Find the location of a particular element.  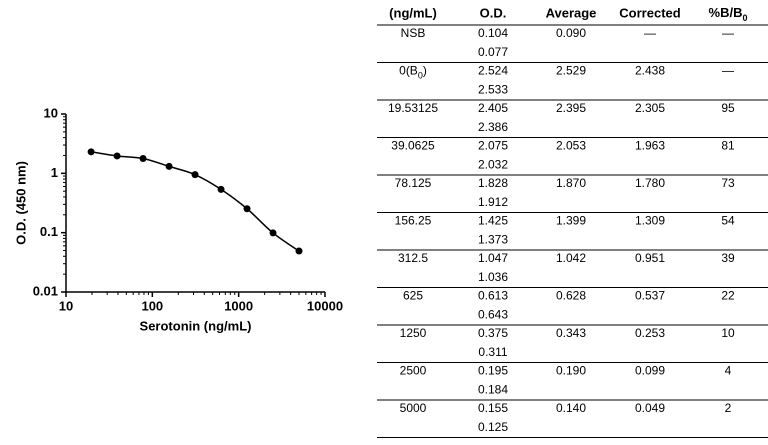

percent-bound: 4 is located at coordinates (728, 371).